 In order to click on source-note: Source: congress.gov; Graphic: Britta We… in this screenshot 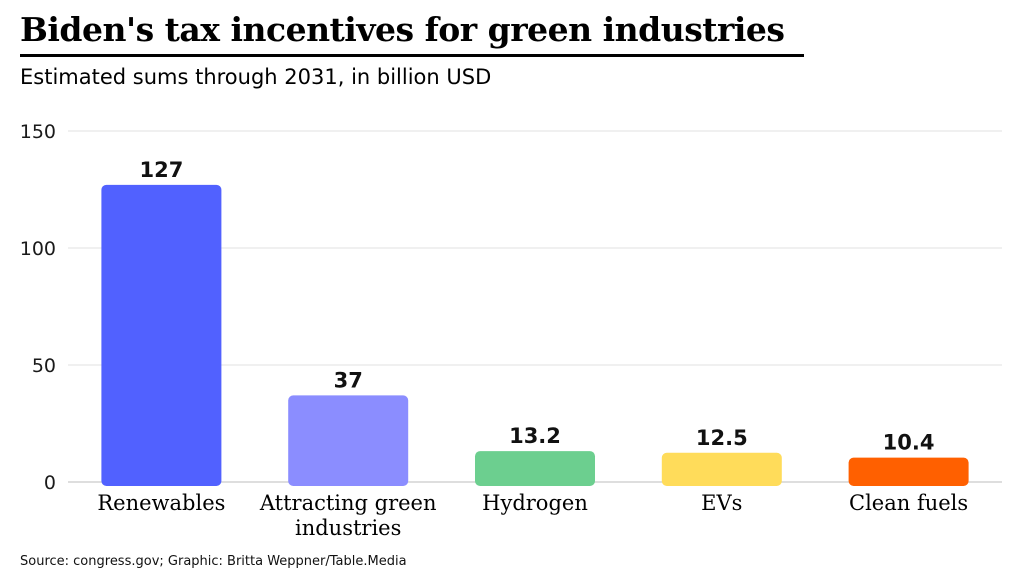, I will do `click(213, 561)`.